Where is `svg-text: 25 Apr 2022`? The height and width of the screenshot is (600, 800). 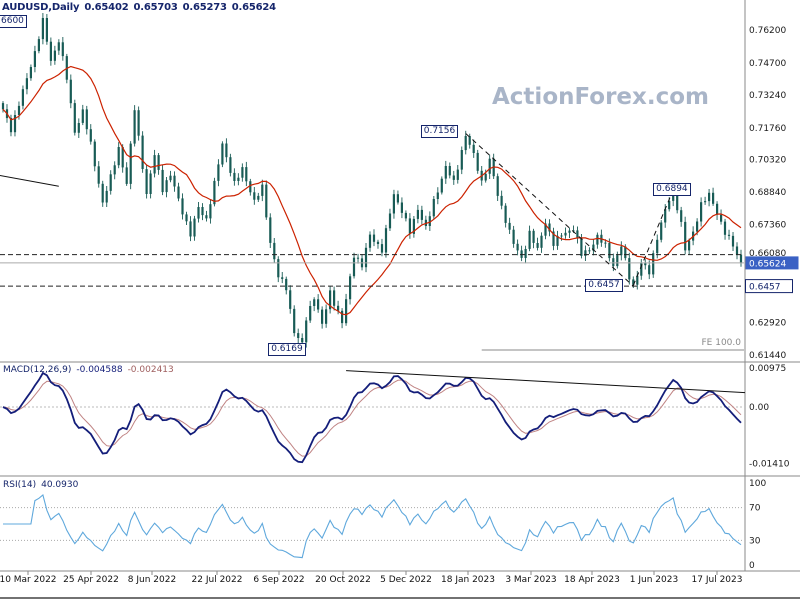
svg-text: 25 Apr 2022 is located at coordinates (91, 580).